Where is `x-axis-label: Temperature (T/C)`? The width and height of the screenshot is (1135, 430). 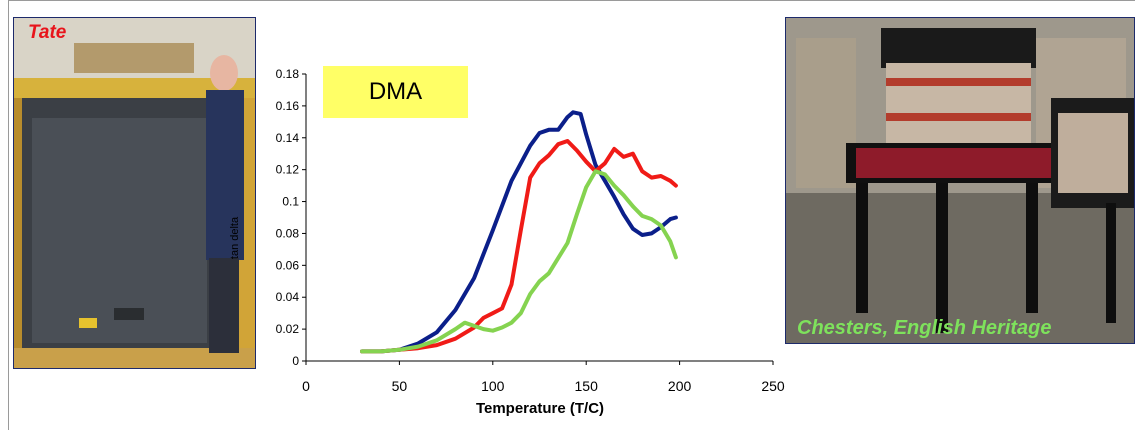 x-axis-label: Temperature (T/C) is located at coordinates (540, 408).